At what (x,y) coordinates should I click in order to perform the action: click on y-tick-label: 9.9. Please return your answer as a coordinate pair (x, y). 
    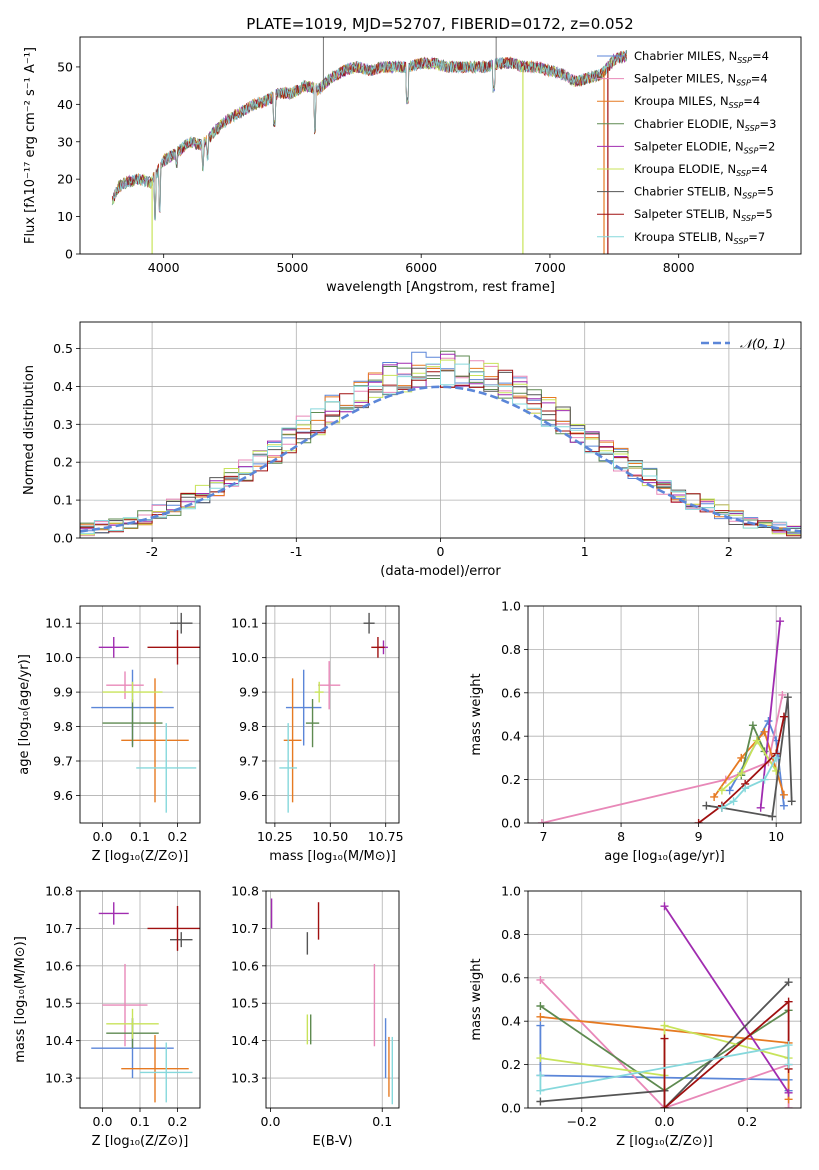
    Looking at the image, I should click on (249, 692).